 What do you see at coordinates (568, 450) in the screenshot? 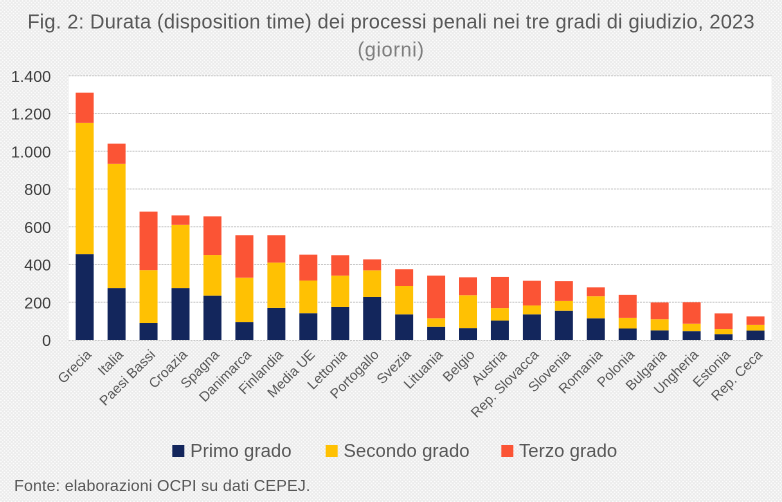
I see `svg-text: Terzo grado` at bounding box center [568, 450].